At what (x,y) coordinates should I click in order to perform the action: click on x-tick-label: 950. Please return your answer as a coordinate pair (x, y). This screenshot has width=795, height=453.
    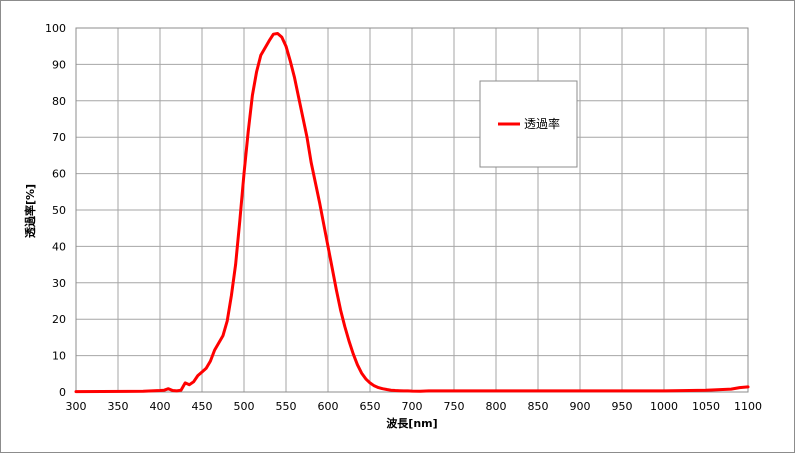
    Looking at the image, I should click on (622, 406).